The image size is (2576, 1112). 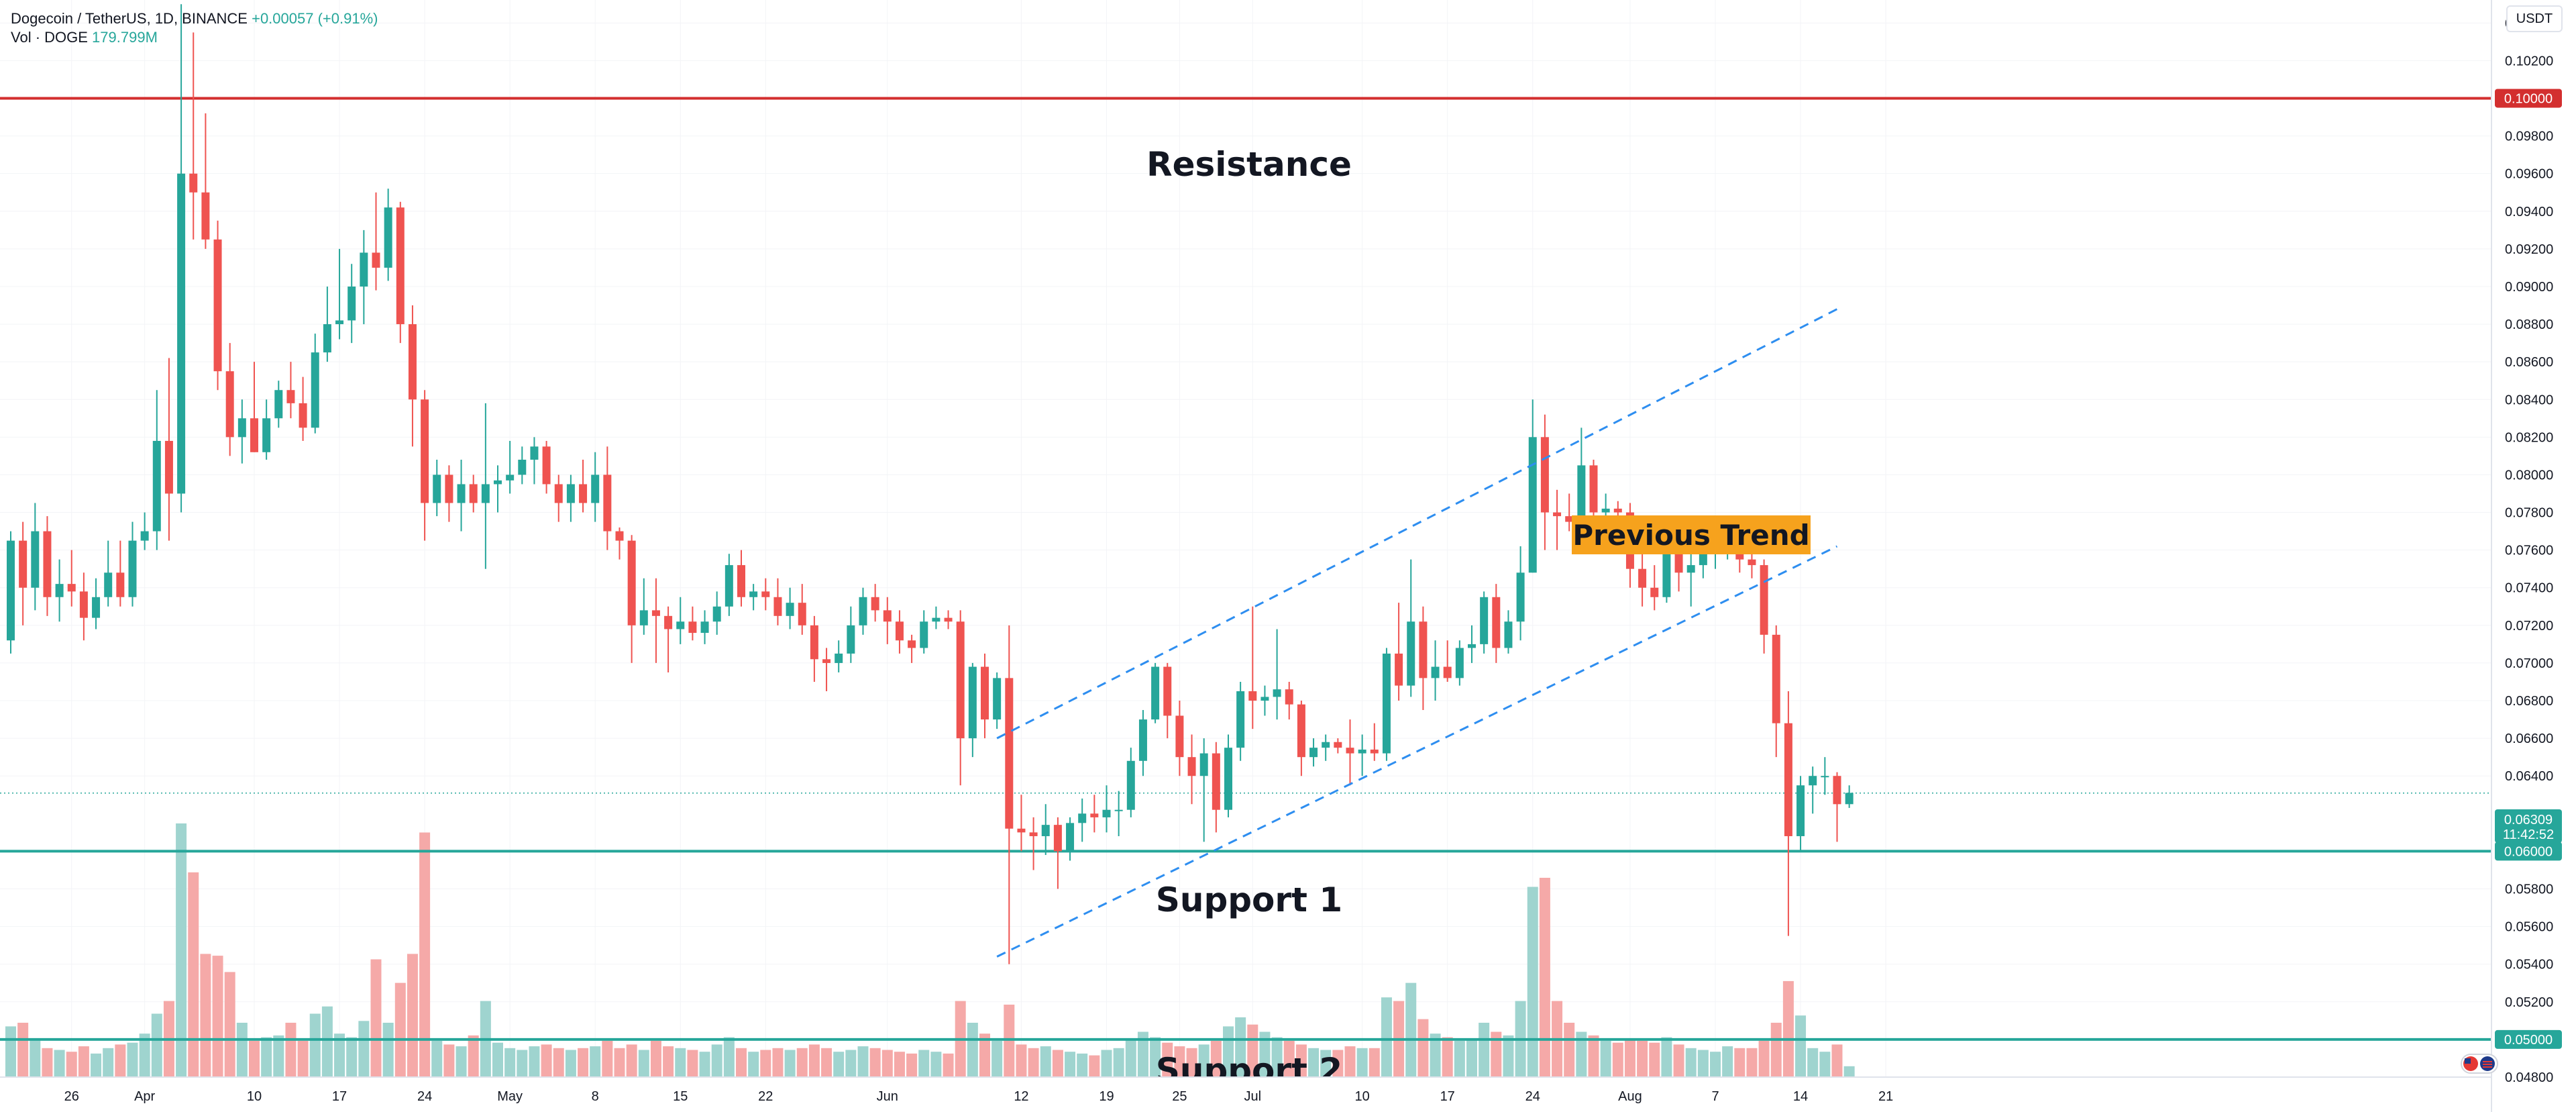 I want to click on previous-trend-label: Previous Trend, so click(x=1690, y=535).